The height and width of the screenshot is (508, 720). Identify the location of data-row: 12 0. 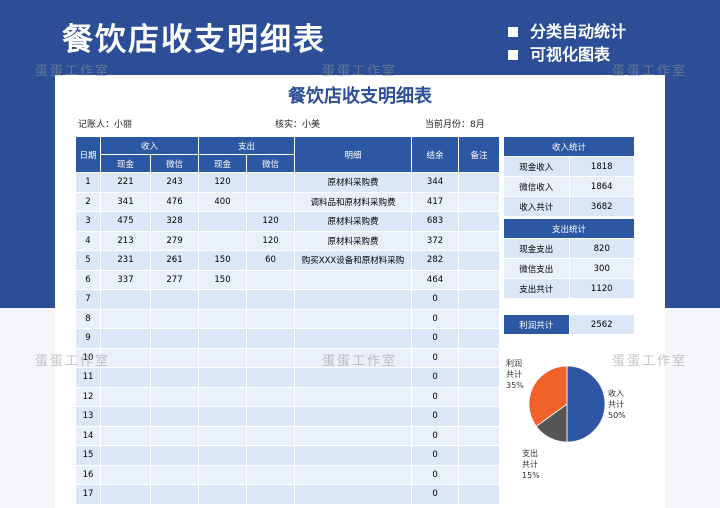
(288, 396).